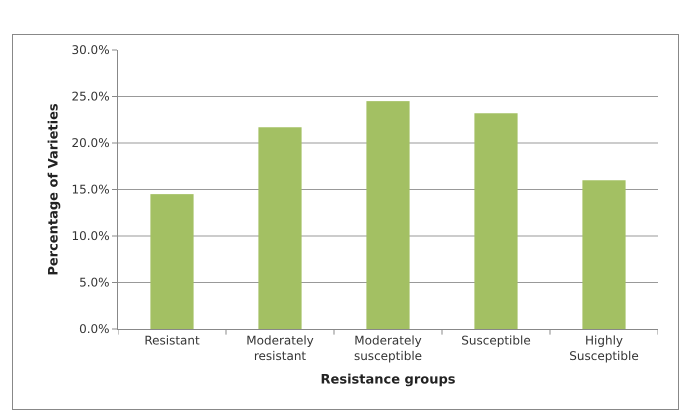  I want to click on y-tick-label: 15.0%, so click(90, 189).